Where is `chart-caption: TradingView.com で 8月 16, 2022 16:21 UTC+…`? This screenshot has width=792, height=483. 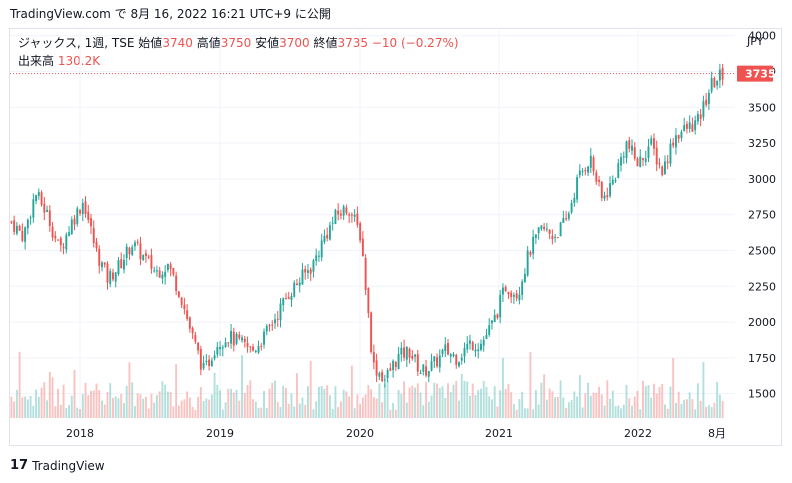 chart-caption: TradingView.com で 8月 16, 2022 16:21 UTC+… is located at coordinates (170, 14).